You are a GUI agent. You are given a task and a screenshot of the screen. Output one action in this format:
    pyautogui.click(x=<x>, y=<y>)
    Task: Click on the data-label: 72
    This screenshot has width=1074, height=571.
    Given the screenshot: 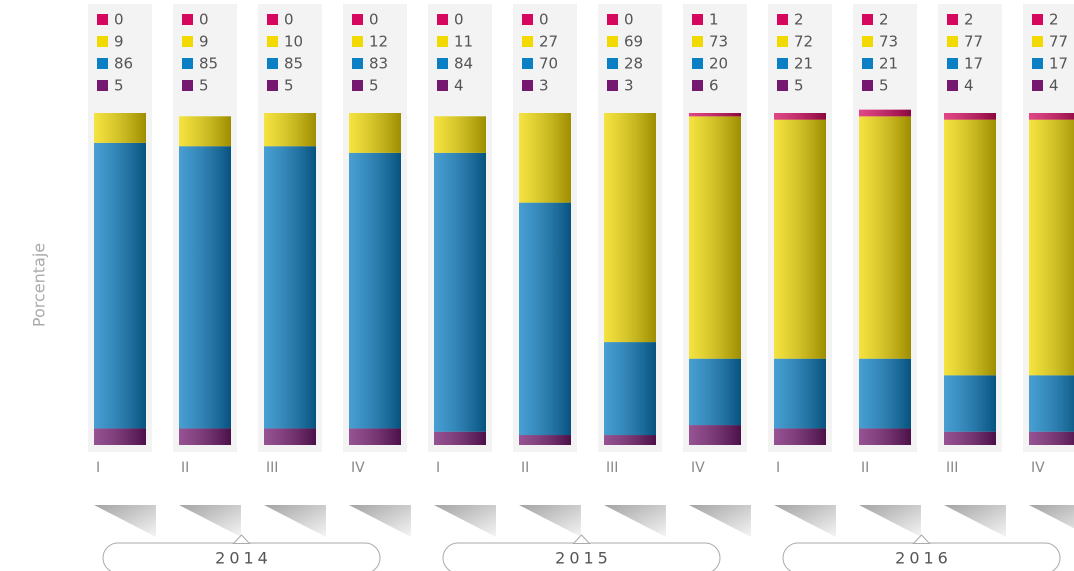 What is the action you would take?
    pyautogui.click(x=803, y=42)
    